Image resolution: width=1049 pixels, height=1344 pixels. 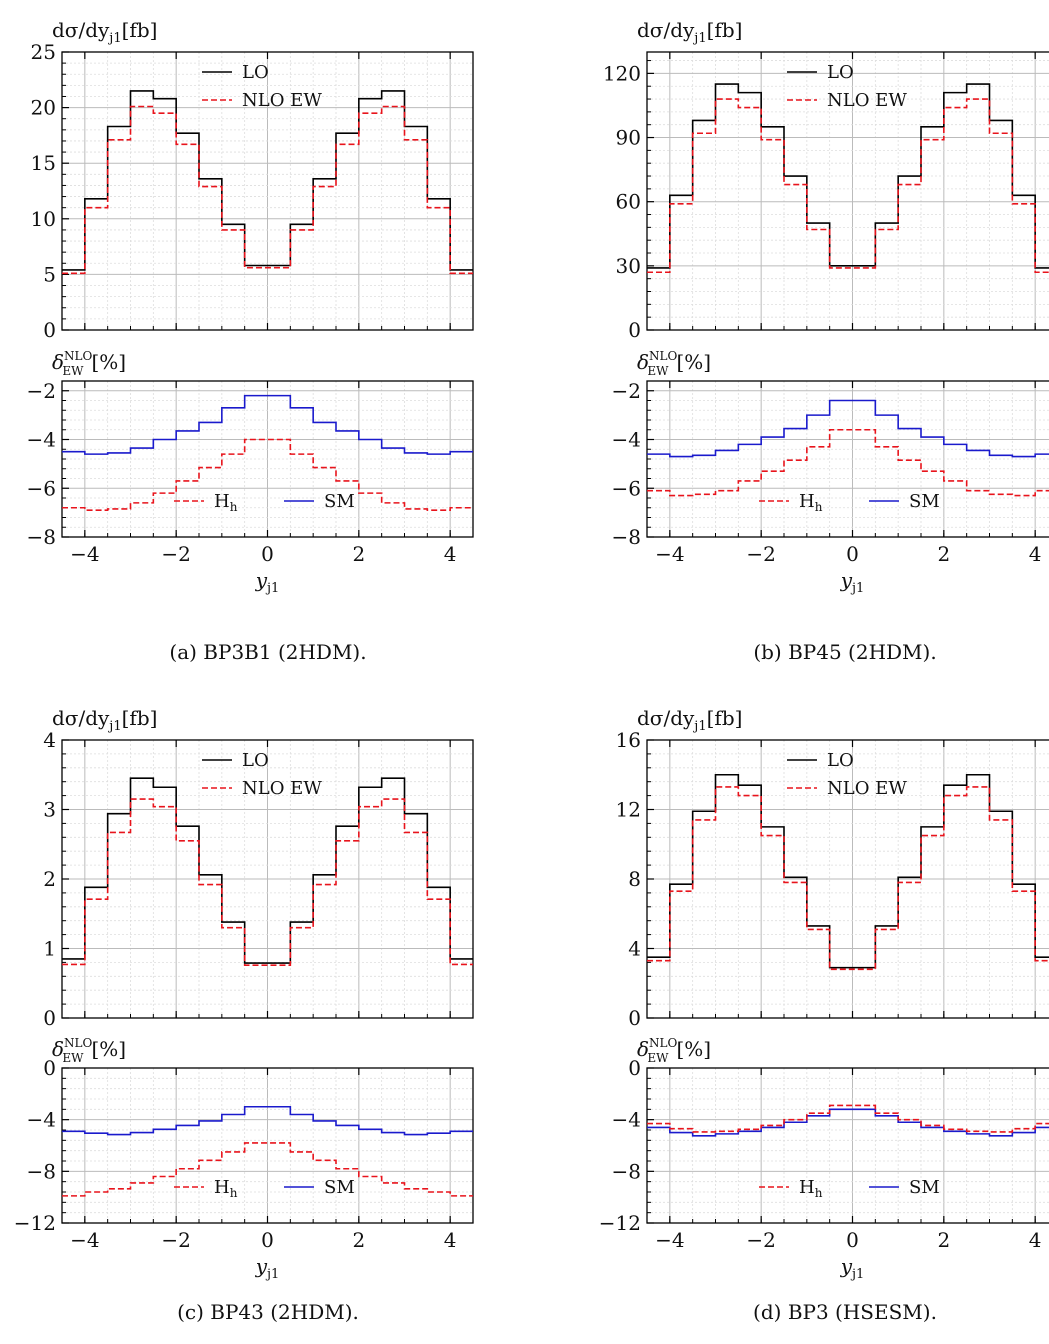 What do you see at coordinates (845, 1312) in the screenshot?
I see `caption-d: (d) BP3 (HSESM).` at bounding box center [845, 1312].